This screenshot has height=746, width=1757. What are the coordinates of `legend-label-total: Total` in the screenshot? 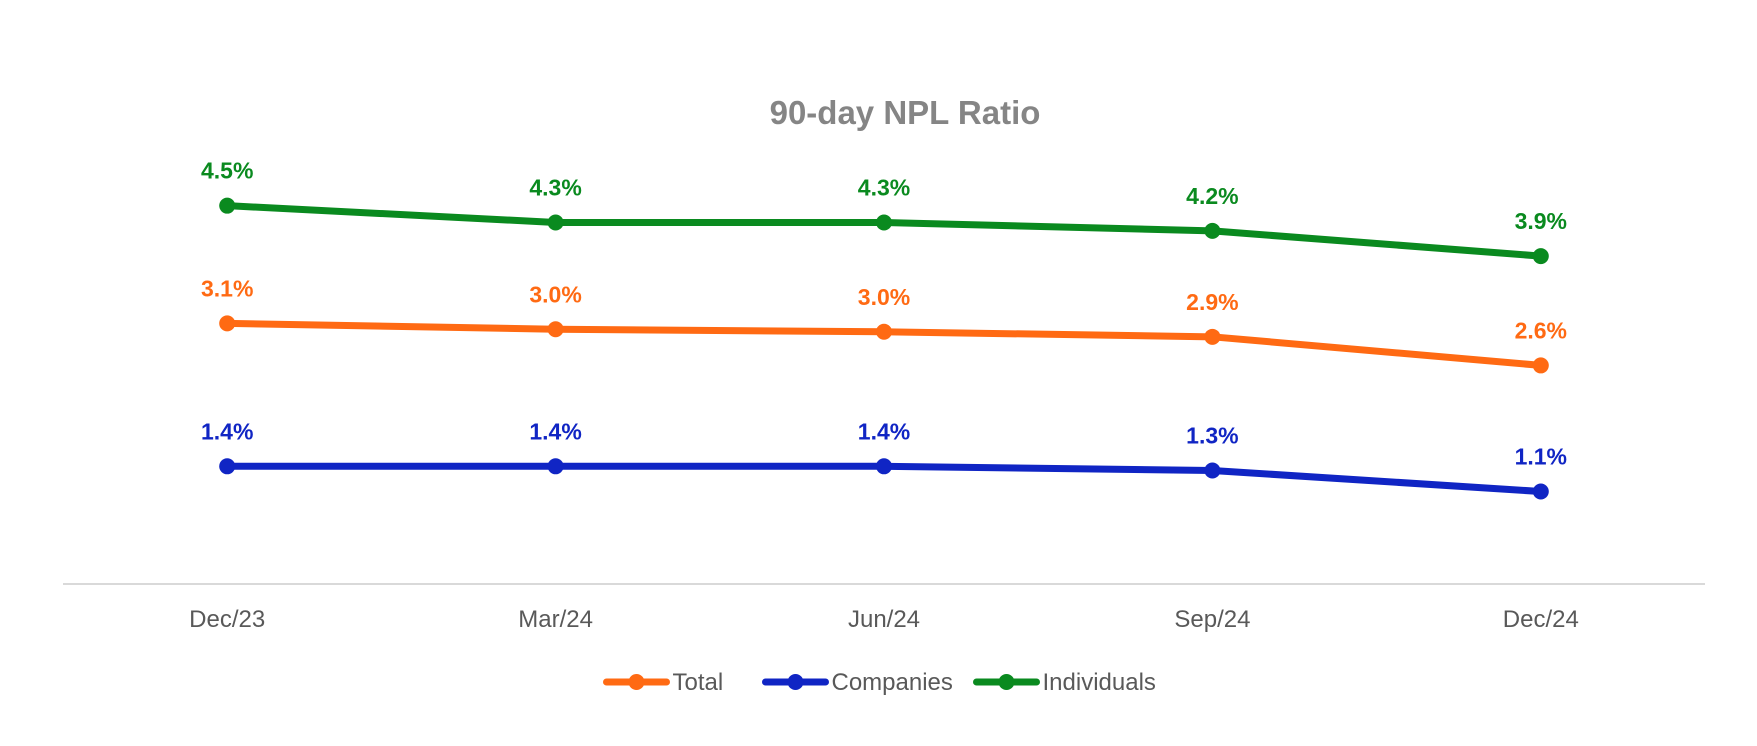 It's located at (698, 682).